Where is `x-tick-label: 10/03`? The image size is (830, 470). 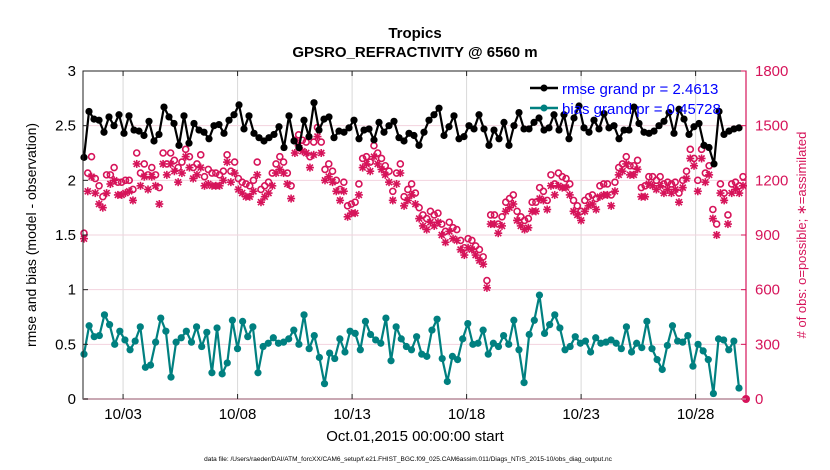
x-tick-label: 10/03 is located at coordinates (123, 414).